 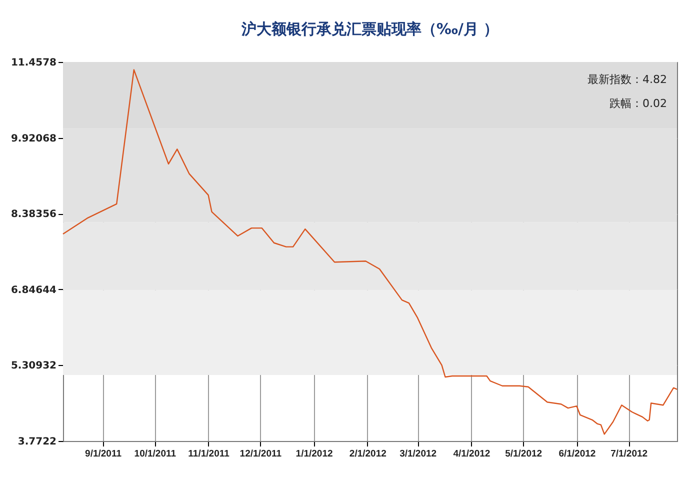 I want to click on x-tick-label: 3/1/2012, so click(x=418, y=454).